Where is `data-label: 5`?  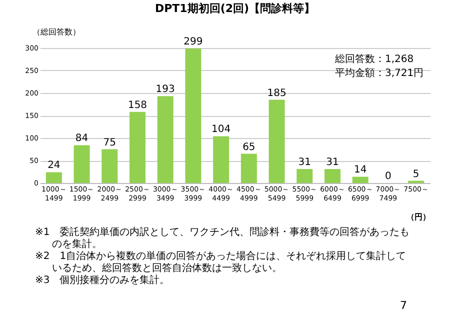 data-label: 5 is located at coordinates (416, 174).